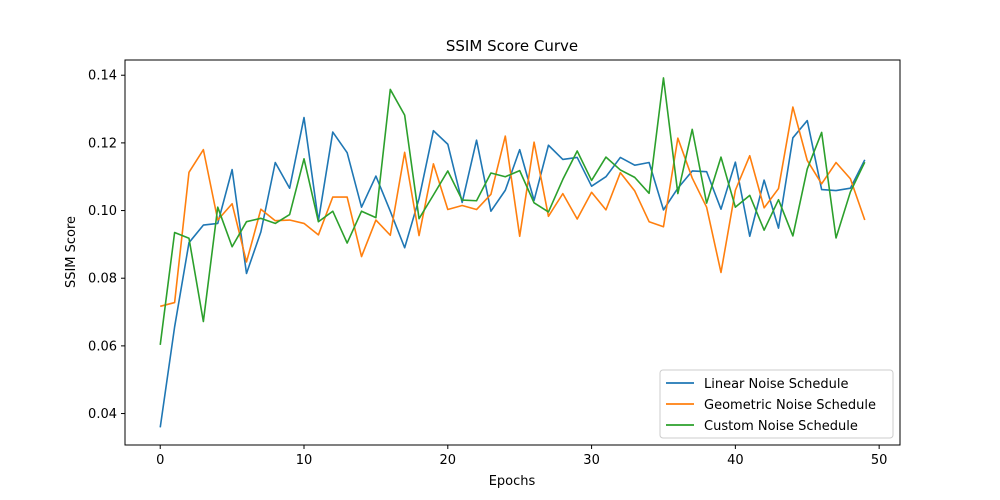  What do you see at coordinates (102, 279) in the screenshot?
I see `y-tick-label: 0.08` at bounding box center [102, 279].